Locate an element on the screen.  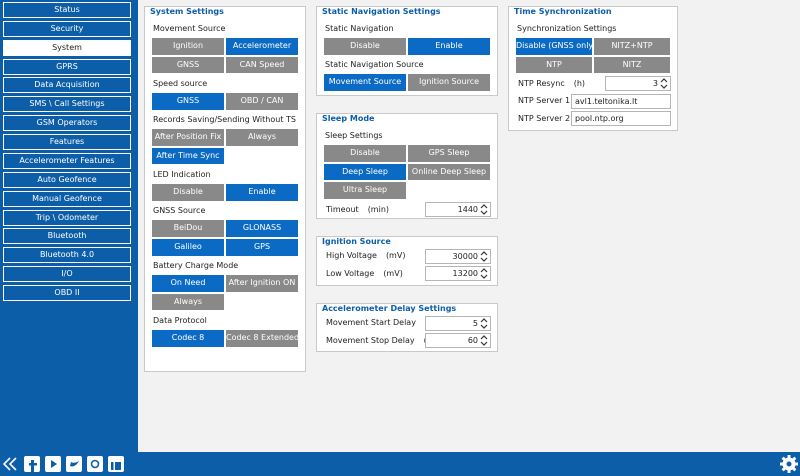
option-button: GPS is located at coordinates (262, 247).